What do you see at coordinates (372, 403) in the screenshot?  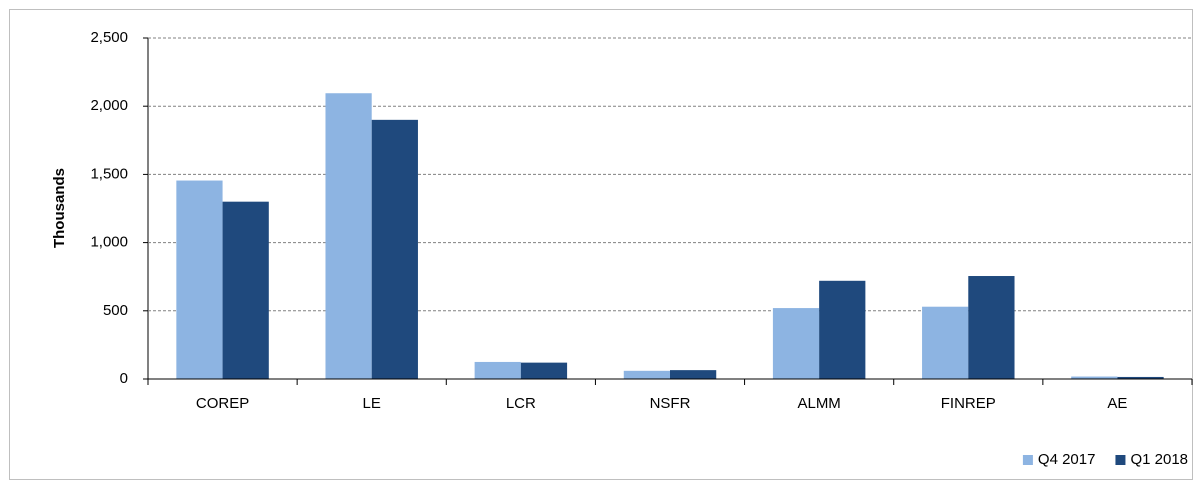 I see `x-tick-label: LE` at bounding box center [372, 403].